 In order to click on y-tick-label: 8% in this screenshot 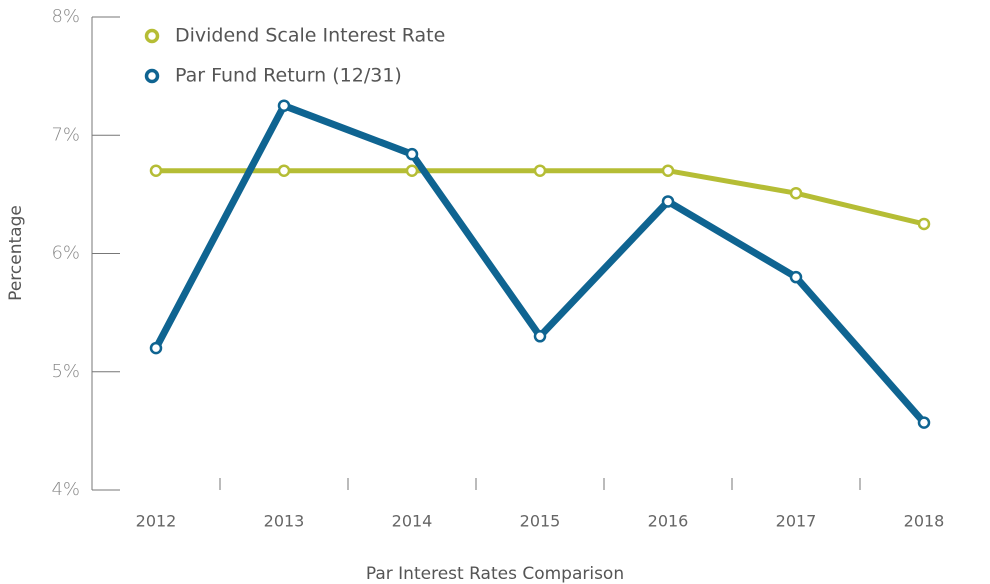, I will do `click(65, 16)`.